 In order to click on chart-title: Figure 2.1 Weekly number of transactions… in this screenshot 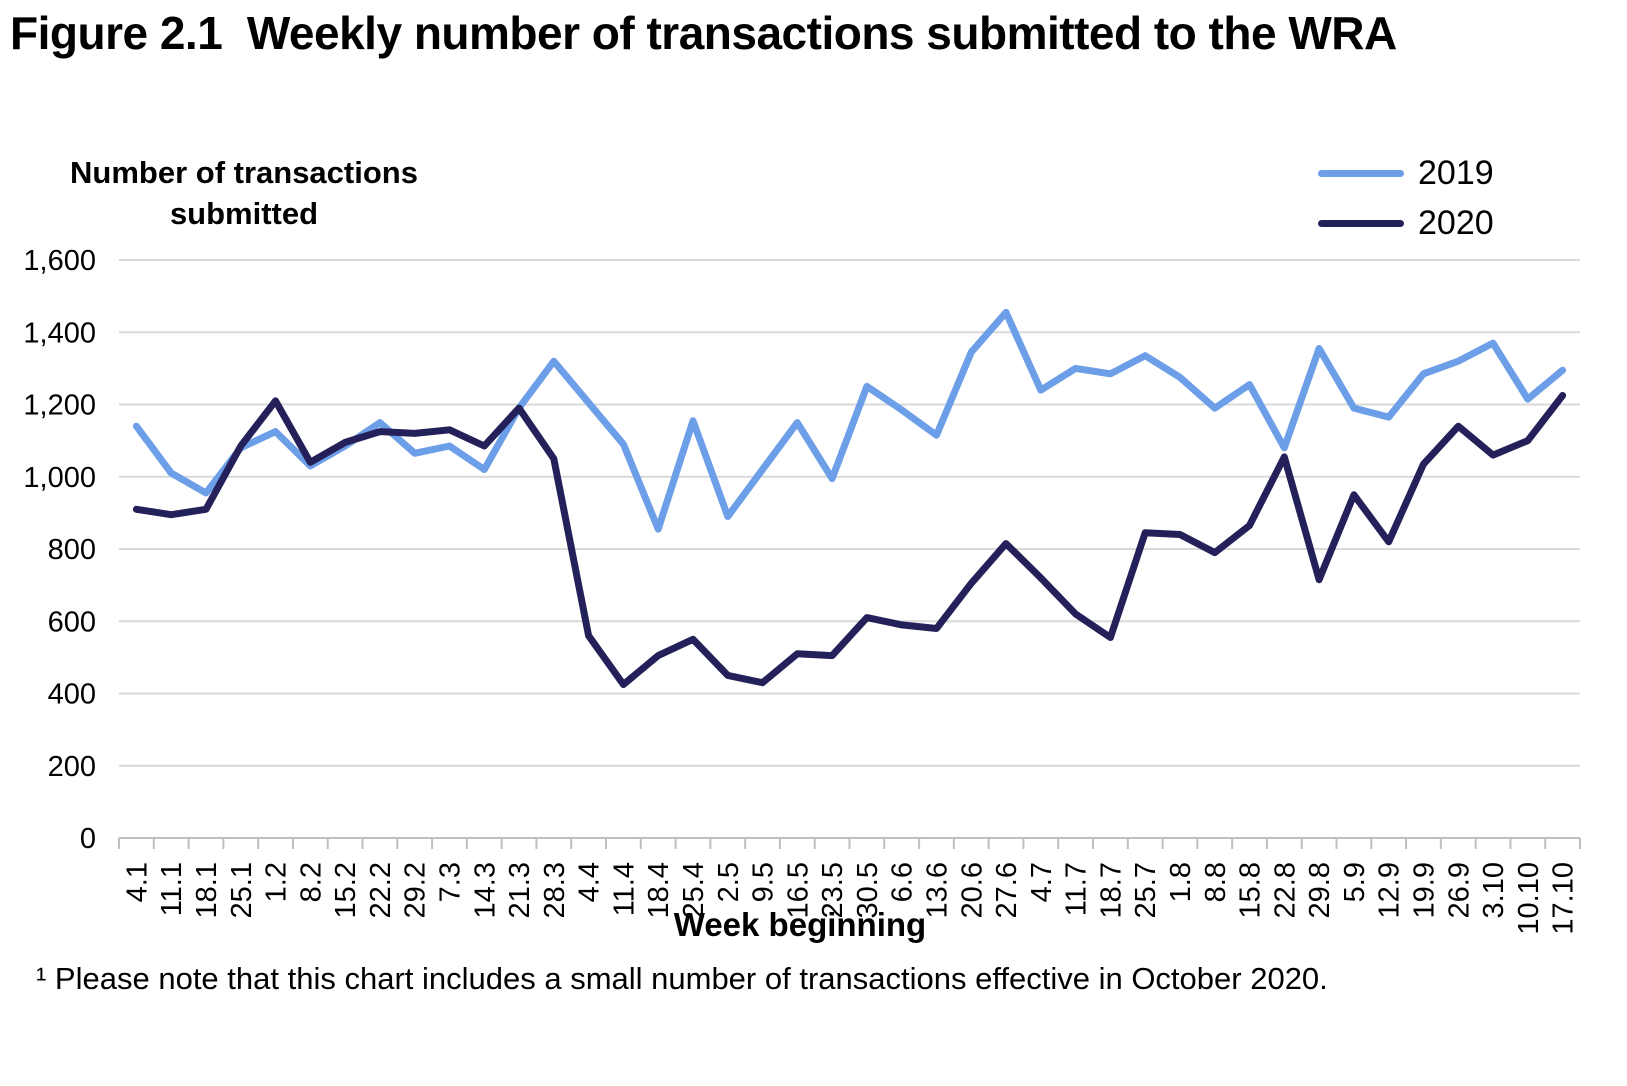, I will do `click(703, 33)`.